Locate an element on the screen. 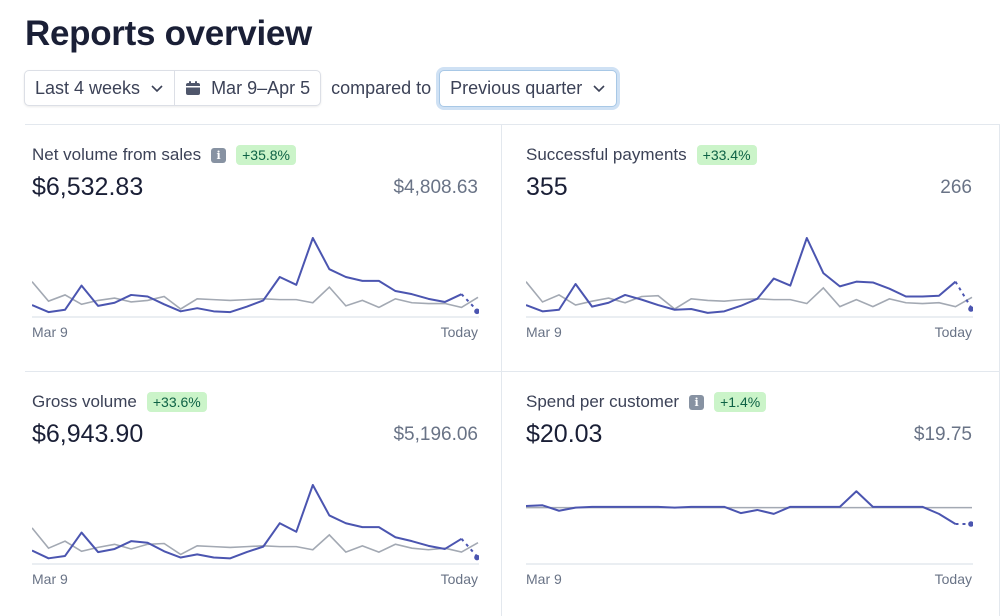 The height and width of the screenshot is (616, 1000). change-badge: +1.4% is located at coordinates (740, 402).